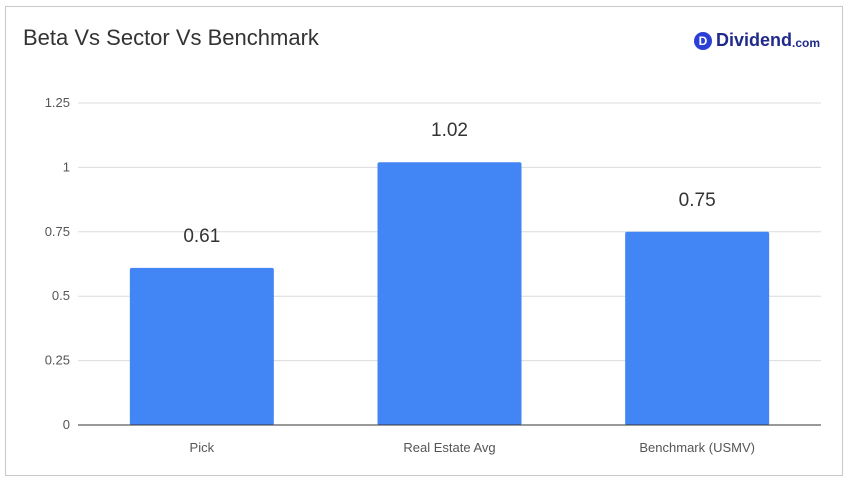  I want to click on brand-suffix: .com, so click(805, 42).